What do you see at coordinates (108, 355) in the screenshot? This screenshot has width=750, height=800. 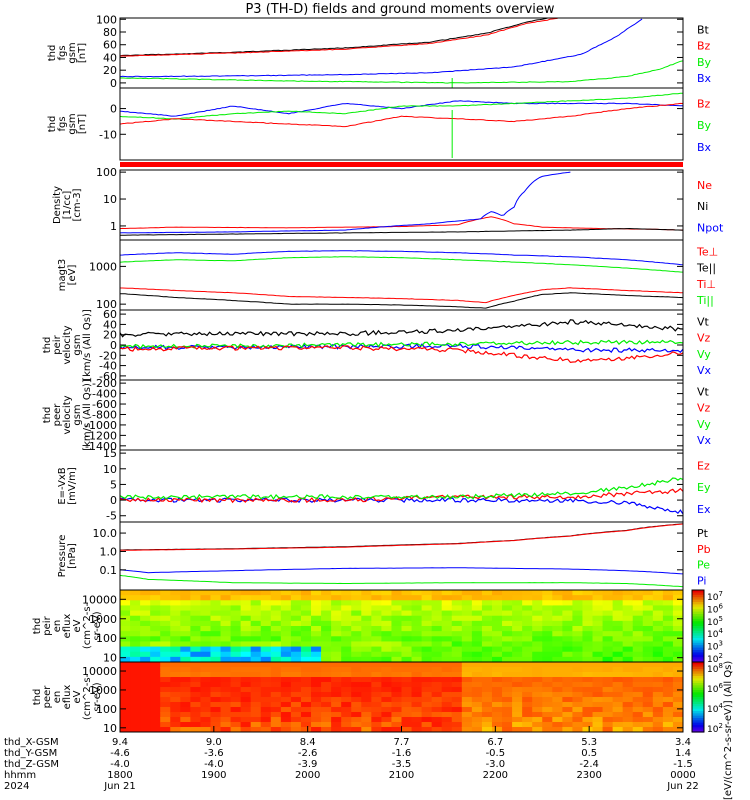 I see `y-tick-label: -20` at bounding box center [108, 355].